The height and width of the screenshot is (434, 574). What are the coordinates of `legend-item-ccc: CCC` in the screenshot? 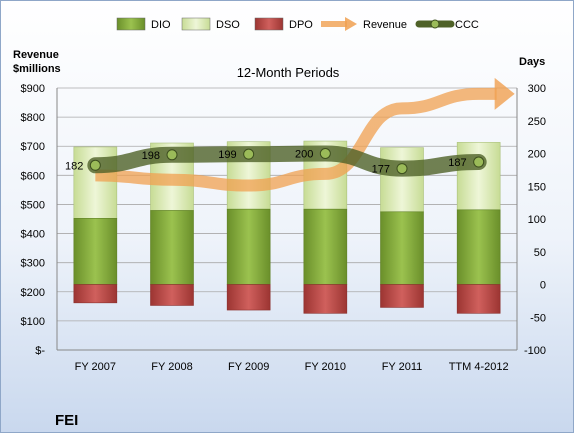 It's located at (447, 25).